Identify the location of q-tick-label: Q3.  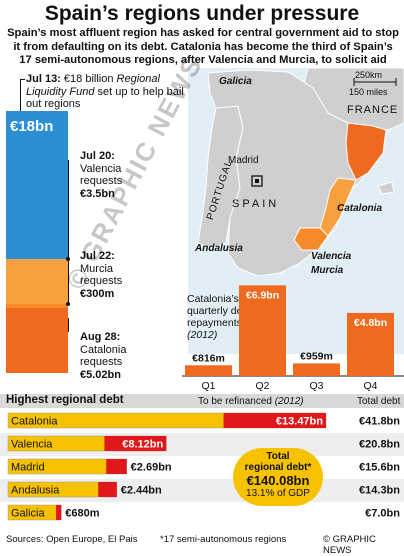
(316, 386).